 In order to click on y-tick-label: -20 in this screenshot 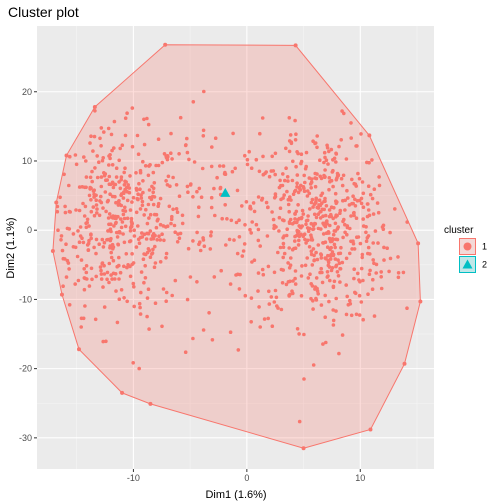, I will do `click(25, 369)`.